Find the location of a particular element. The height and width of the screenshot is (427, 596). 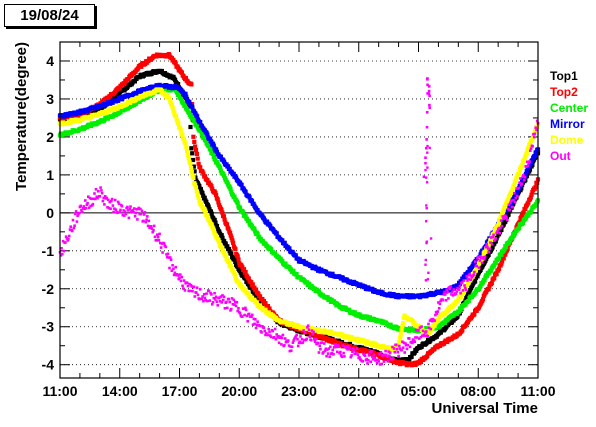

y-tick-label: 0 is located at coordinates (50, 213).